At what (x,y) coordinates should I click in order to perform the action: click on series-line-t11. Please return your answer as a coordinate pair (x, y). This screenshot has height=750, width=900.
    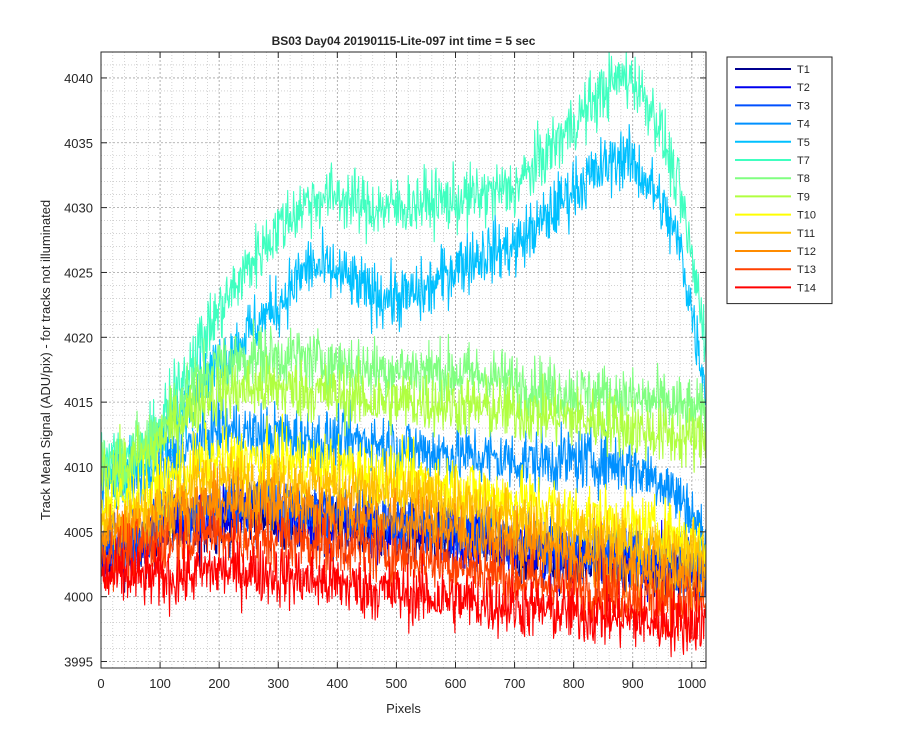
    Looking at the image, I should click on (403, 515).